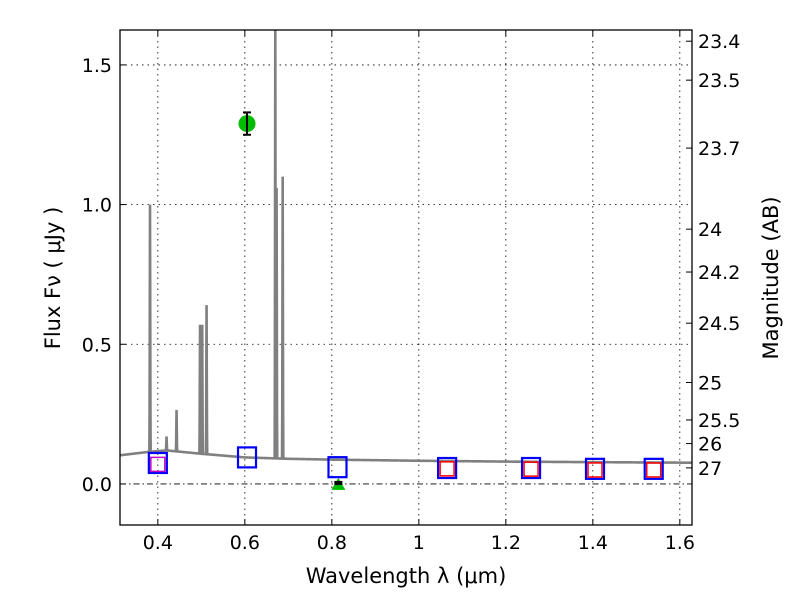  Describe the element at coordinates (506, 543) in the screenshot. I see `x-tick-label: 1.2` at that location.